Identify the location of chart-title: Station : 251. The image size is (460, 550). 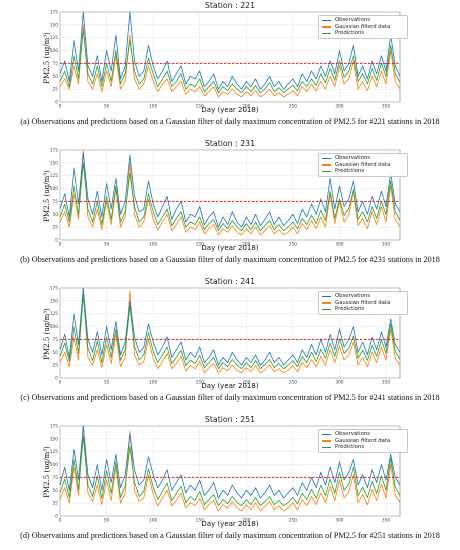
(230, 419).